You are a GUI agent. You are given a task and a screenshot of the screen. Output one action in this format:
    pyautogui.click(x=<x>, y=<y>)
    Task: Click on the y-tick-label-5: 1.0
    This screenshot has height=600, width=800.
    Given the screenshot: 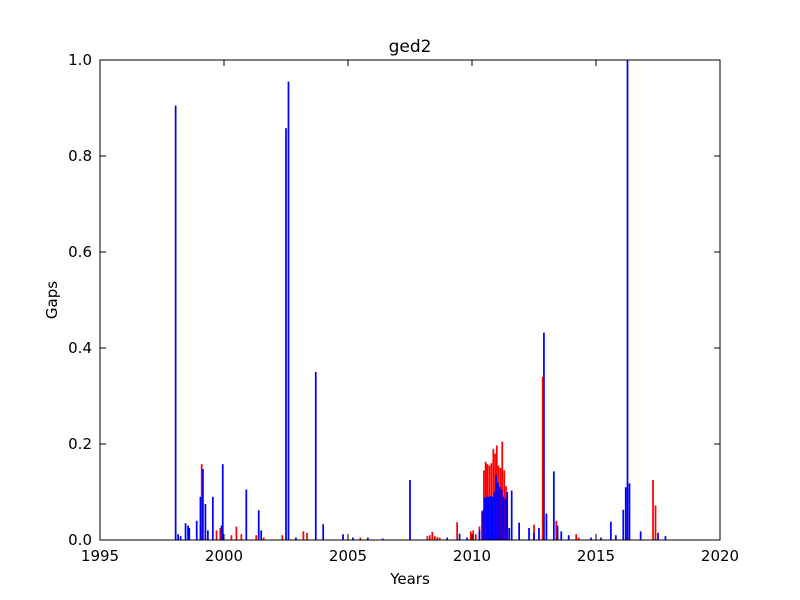 What is the action you would take?
    pyautogui.click(x=80, y=60)
    